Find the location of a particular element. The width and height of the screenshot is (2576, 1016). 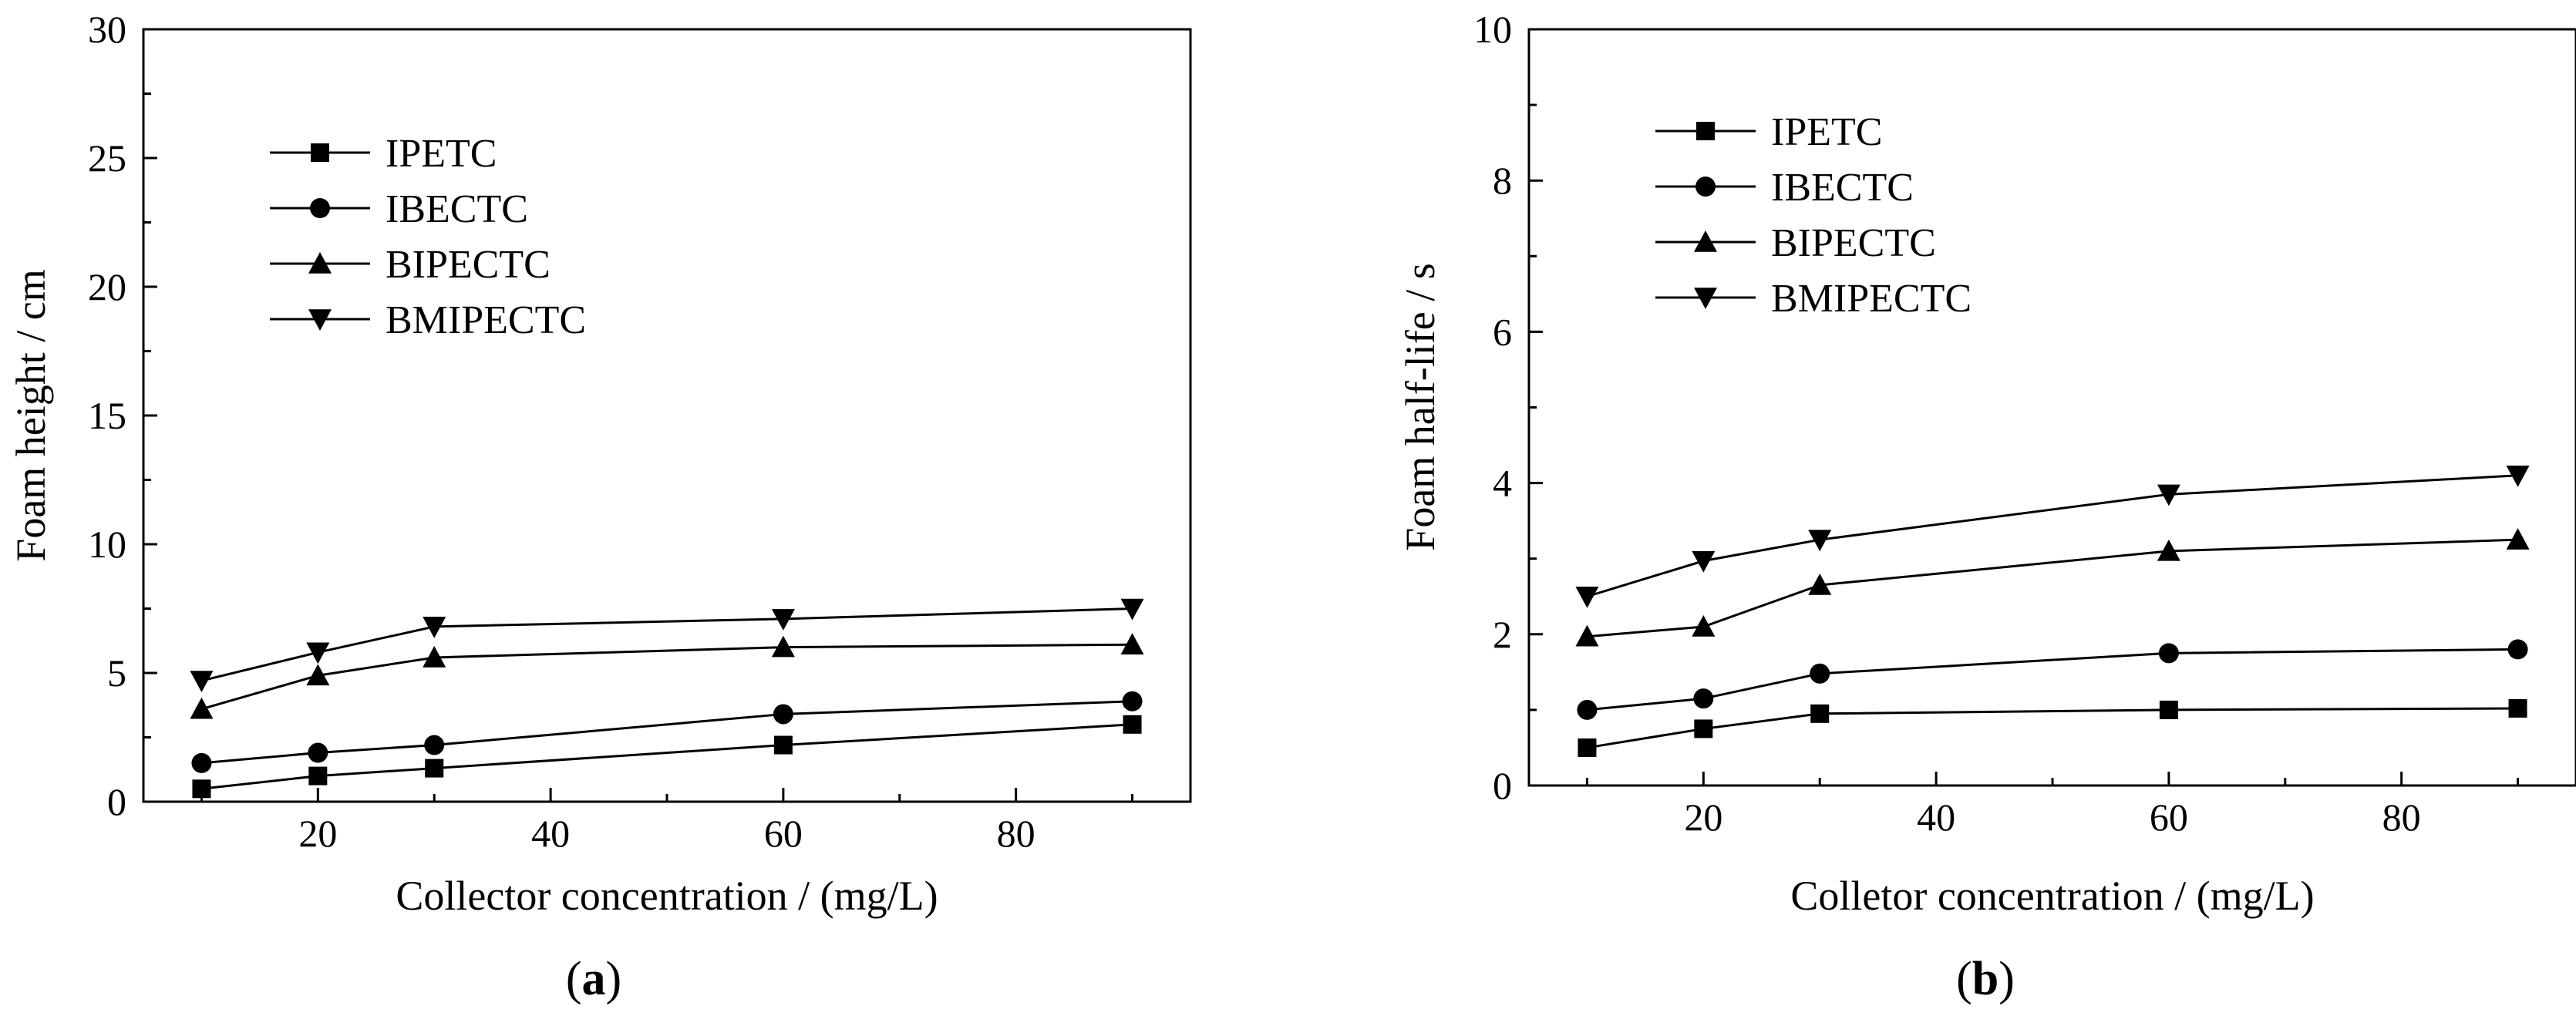

y-tick-label-a: 0 is located at coordinates (116, 802).